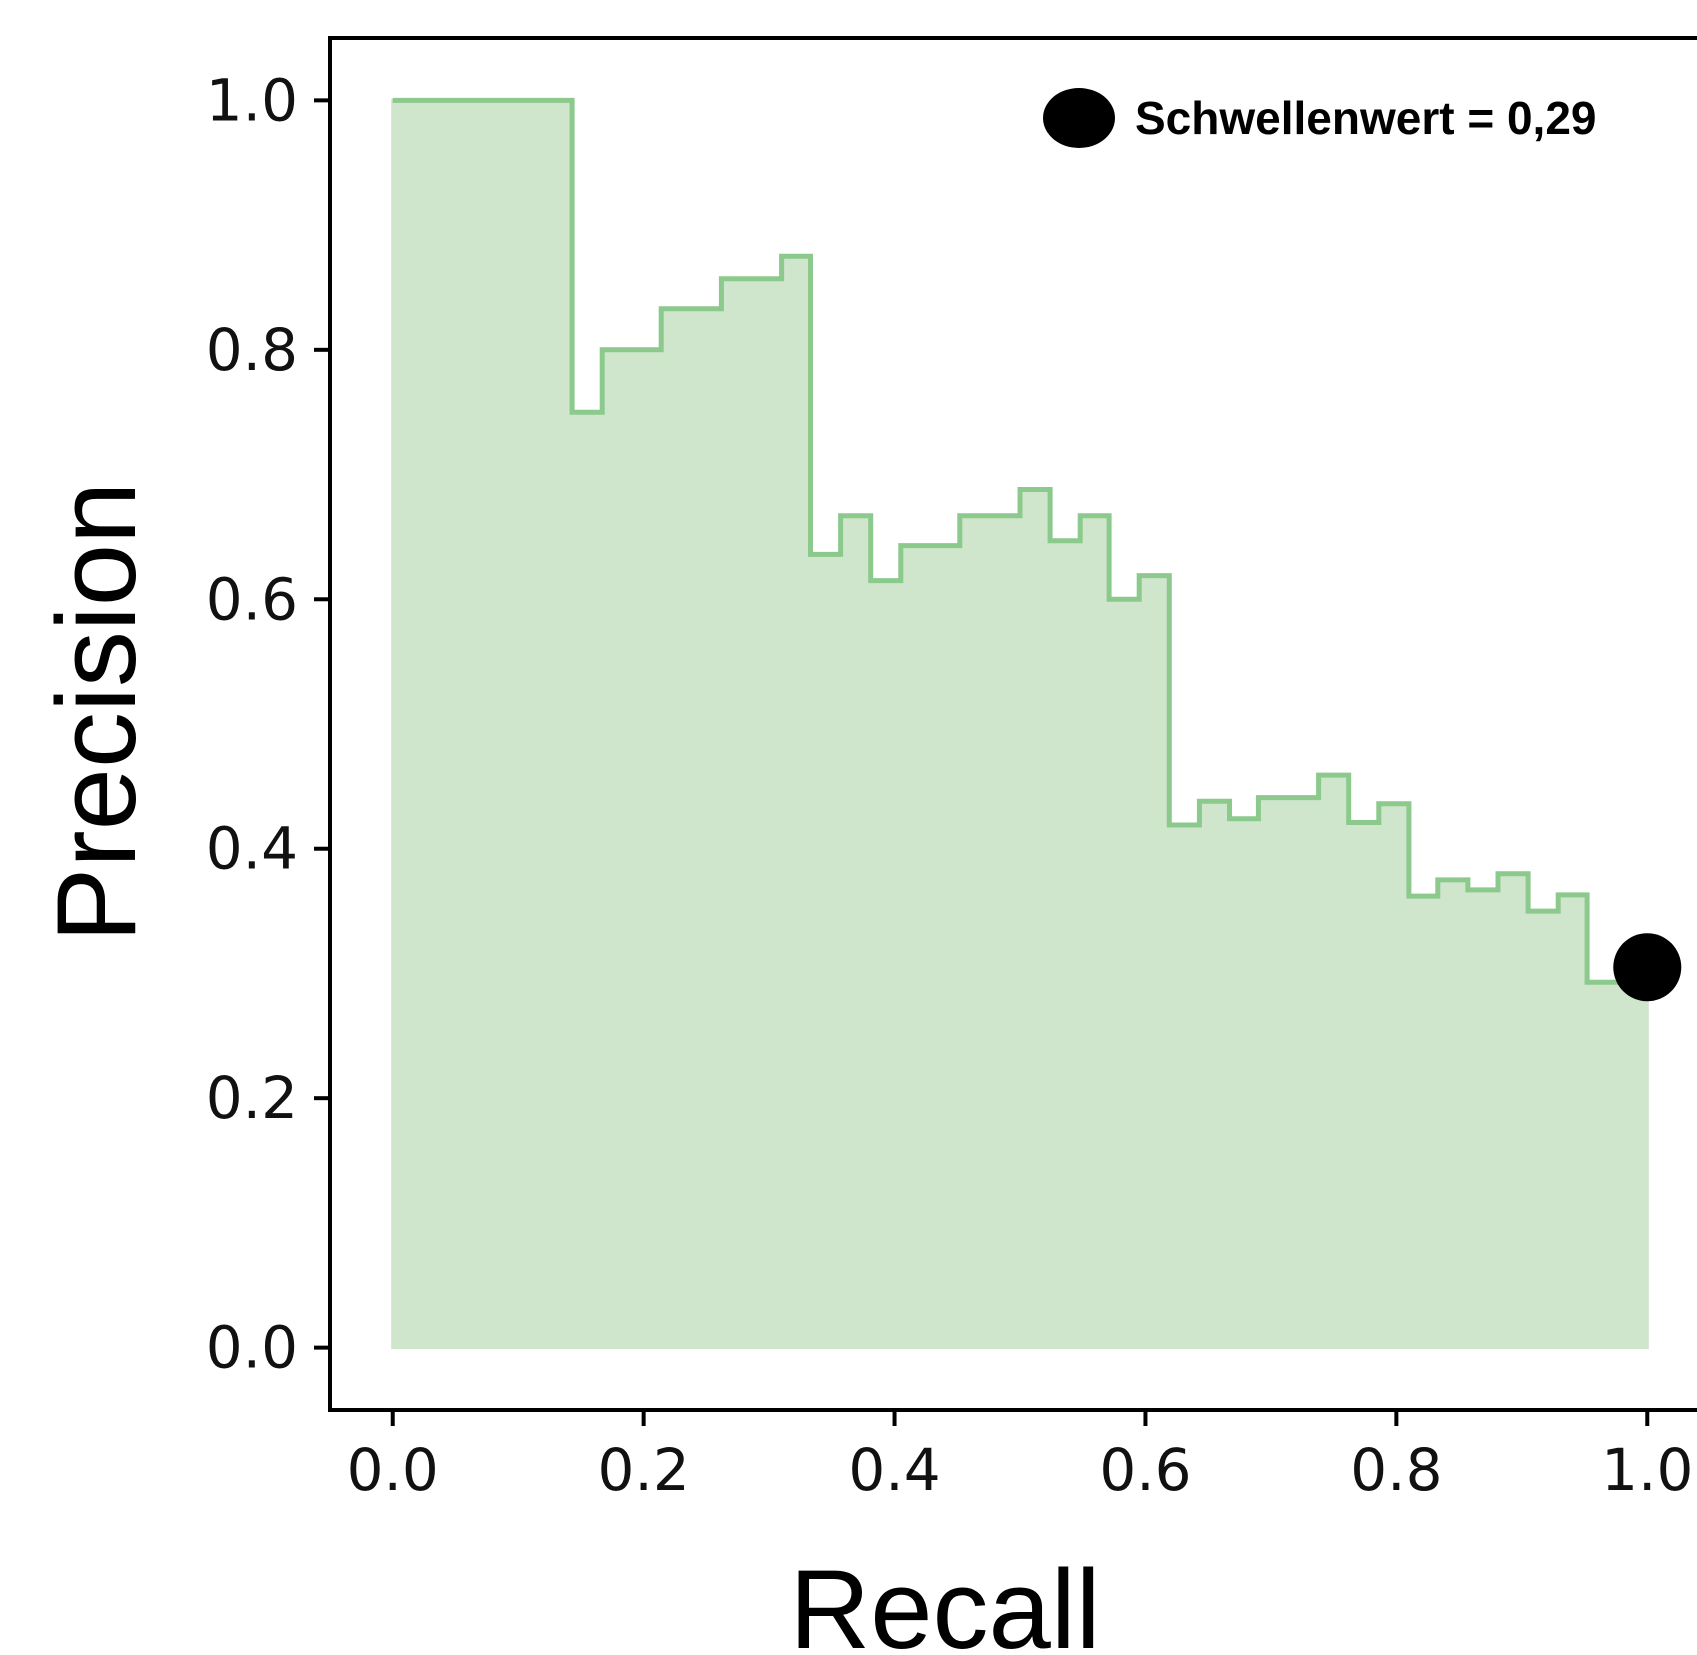 The image size is (1697, 1655). Describe the element at coordinates (252, 1098) in the screenshot. I see `y-tick-label-1: 0.2` at that location.